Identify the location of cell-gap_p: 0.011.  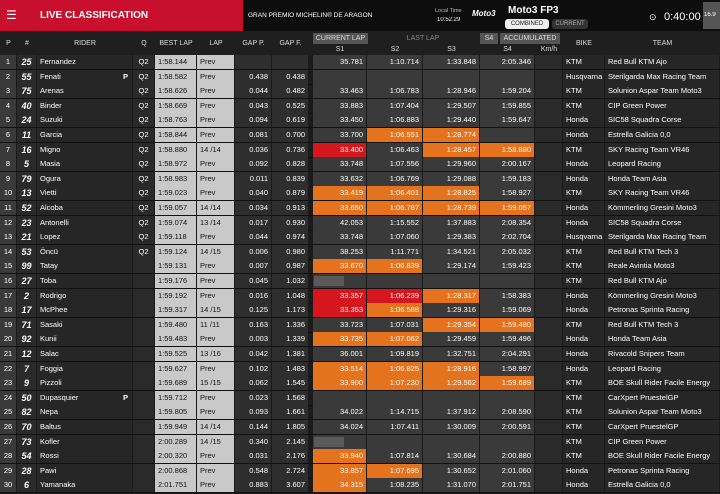
(253, 178).